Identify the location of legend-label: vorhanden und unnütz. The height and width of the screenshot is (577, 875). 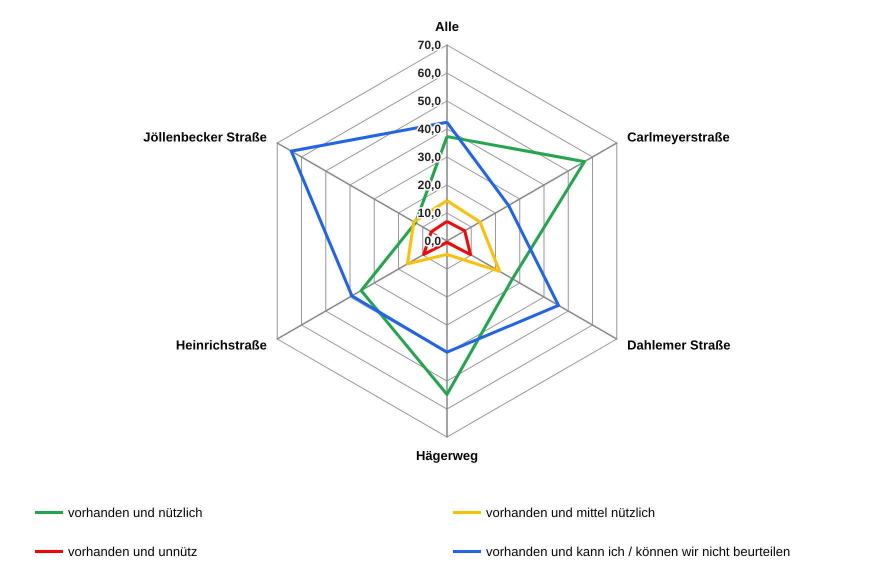
(133, 551).